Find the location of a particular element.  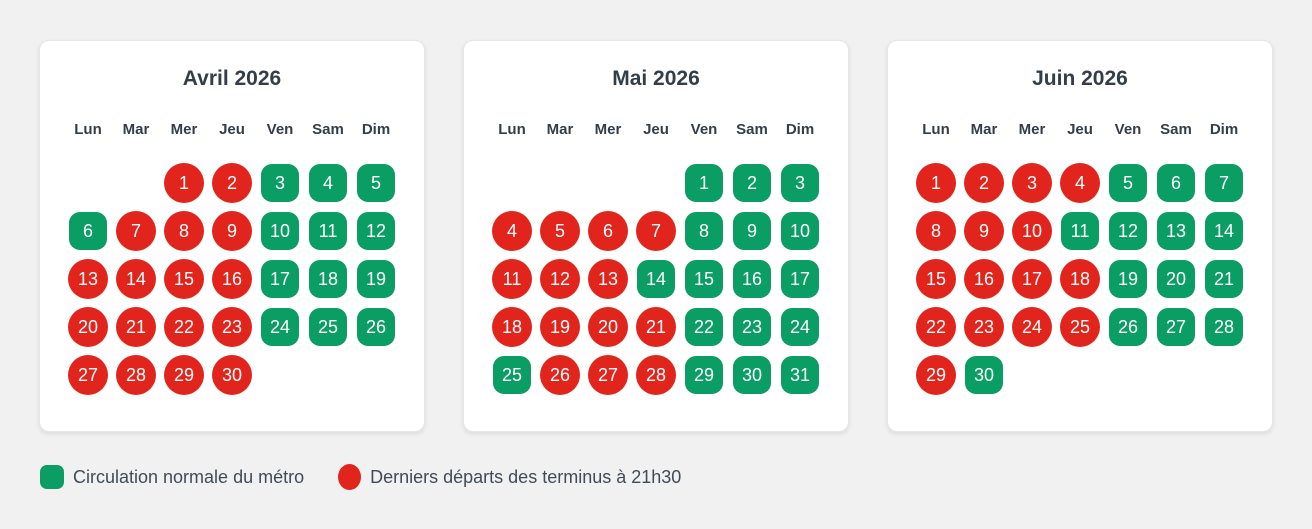

day-cell: 4 is located at coordinates (328, 183).